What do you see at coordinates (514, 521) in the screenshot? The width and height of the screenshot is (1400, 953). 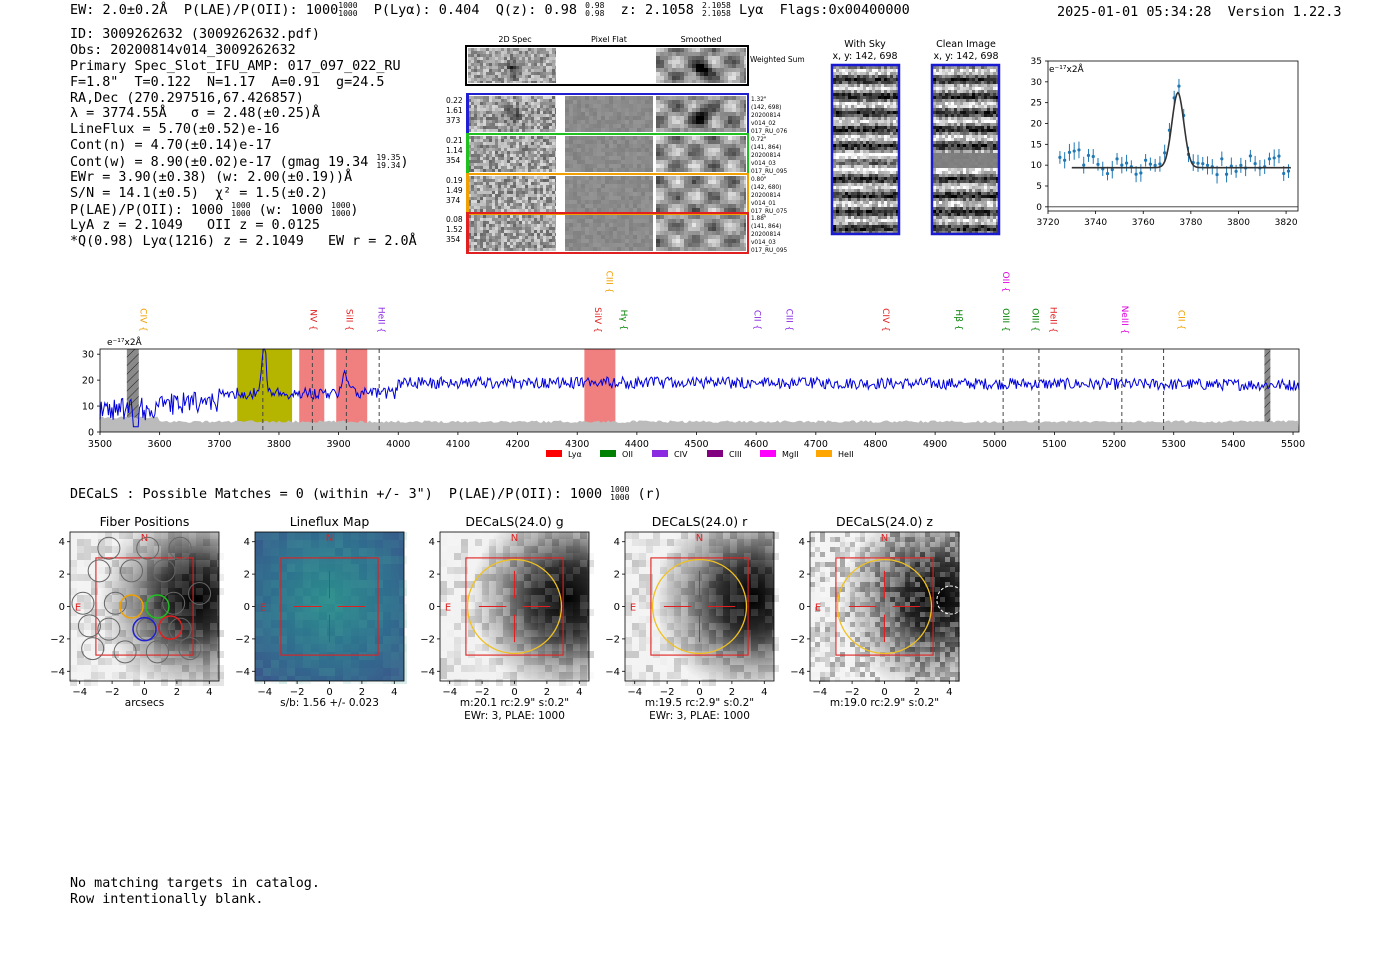 I see `decals-panel-title: DECaLS(24.0) g` at bounding box center [514, 521].